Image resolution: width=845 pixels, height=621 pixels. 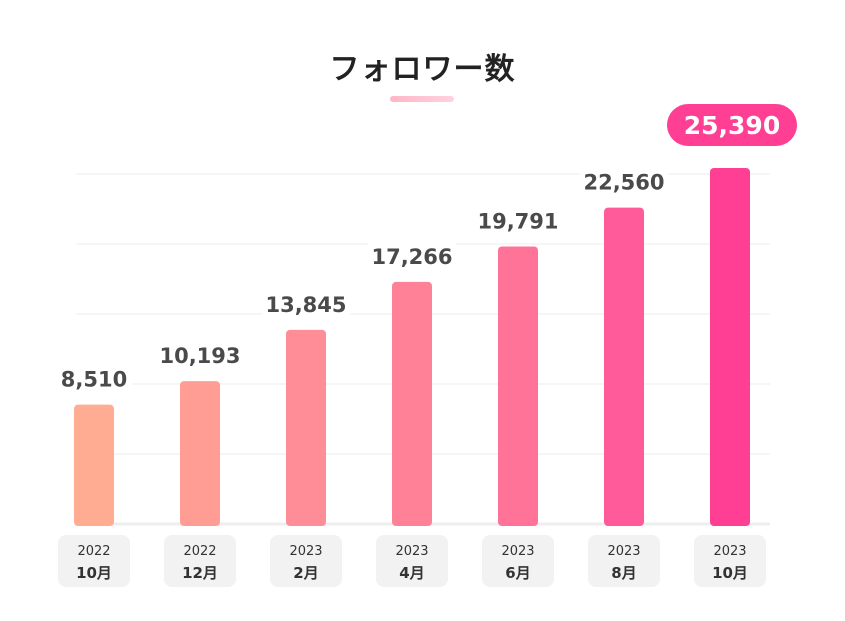 I want to click on value-label: 19,791, so click(x=517, y=222).